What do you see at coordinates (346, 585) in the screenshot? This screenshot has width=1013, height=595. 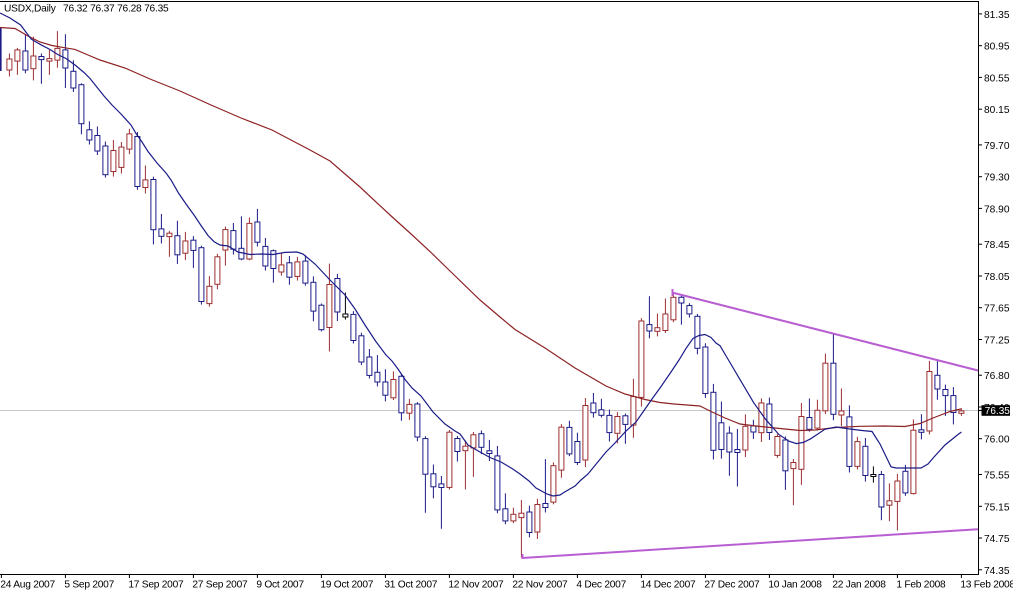 I see `svg-text: 19 Oct 2007` at bounding box center [346, 585].